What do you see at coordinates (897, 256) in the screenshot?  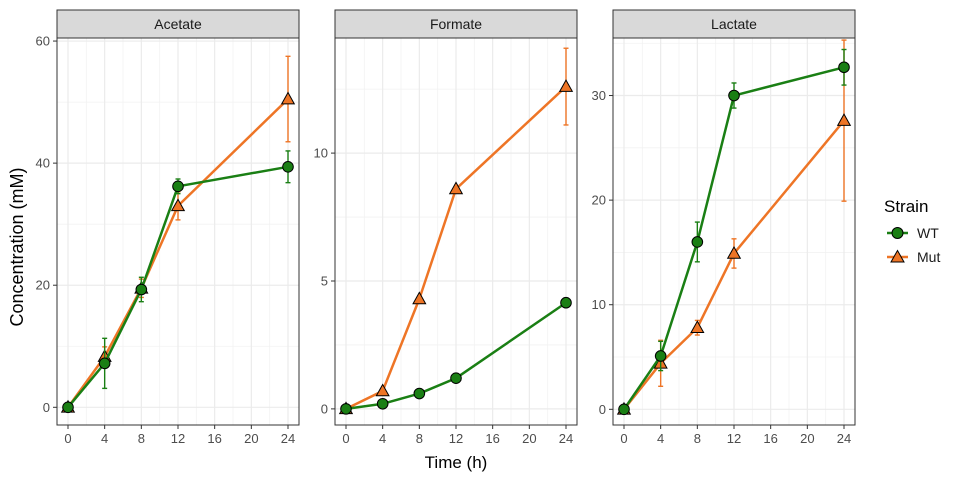 I see `legend-marker-mut` at bounding box center [897, 256].